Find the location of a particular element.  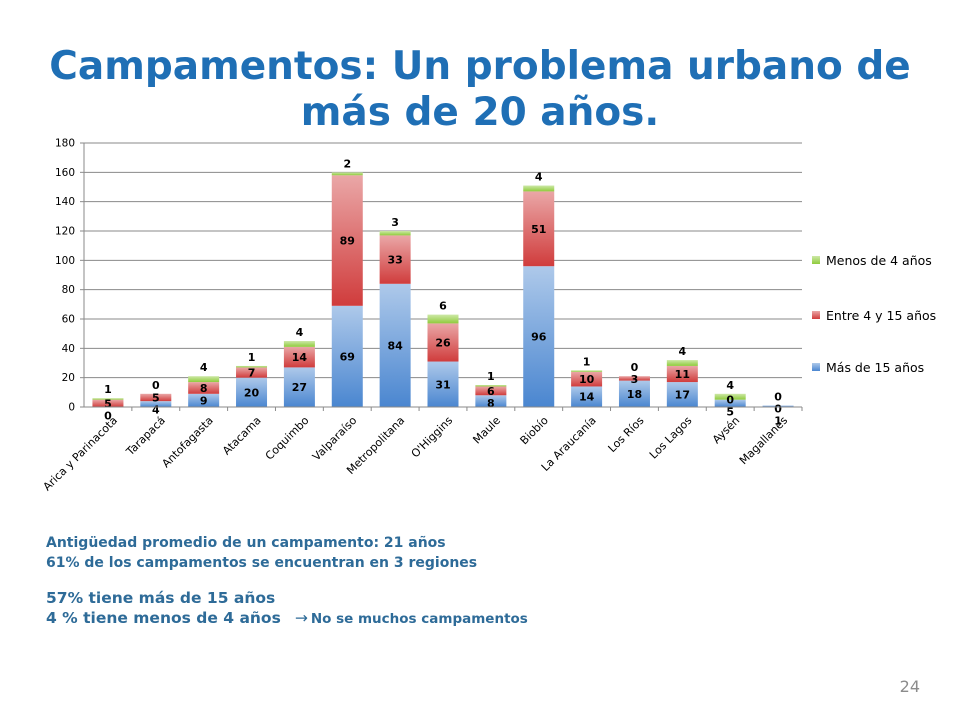

data-label: 96 is located at coordinates (539, 337).